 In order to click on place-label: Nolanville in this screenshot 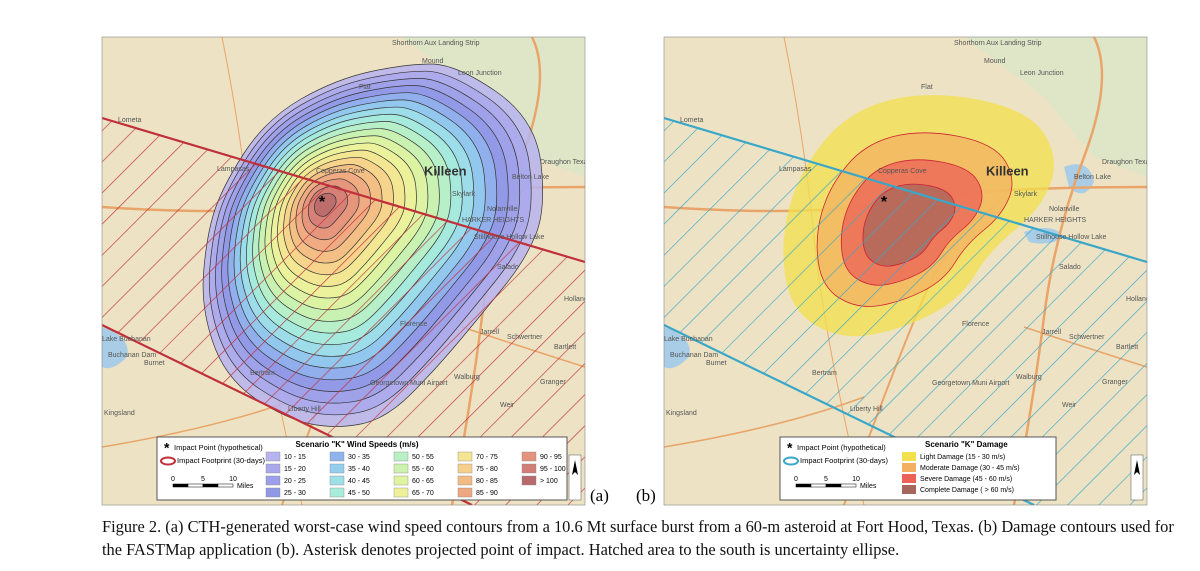, I will do `click(1064, 209)`.